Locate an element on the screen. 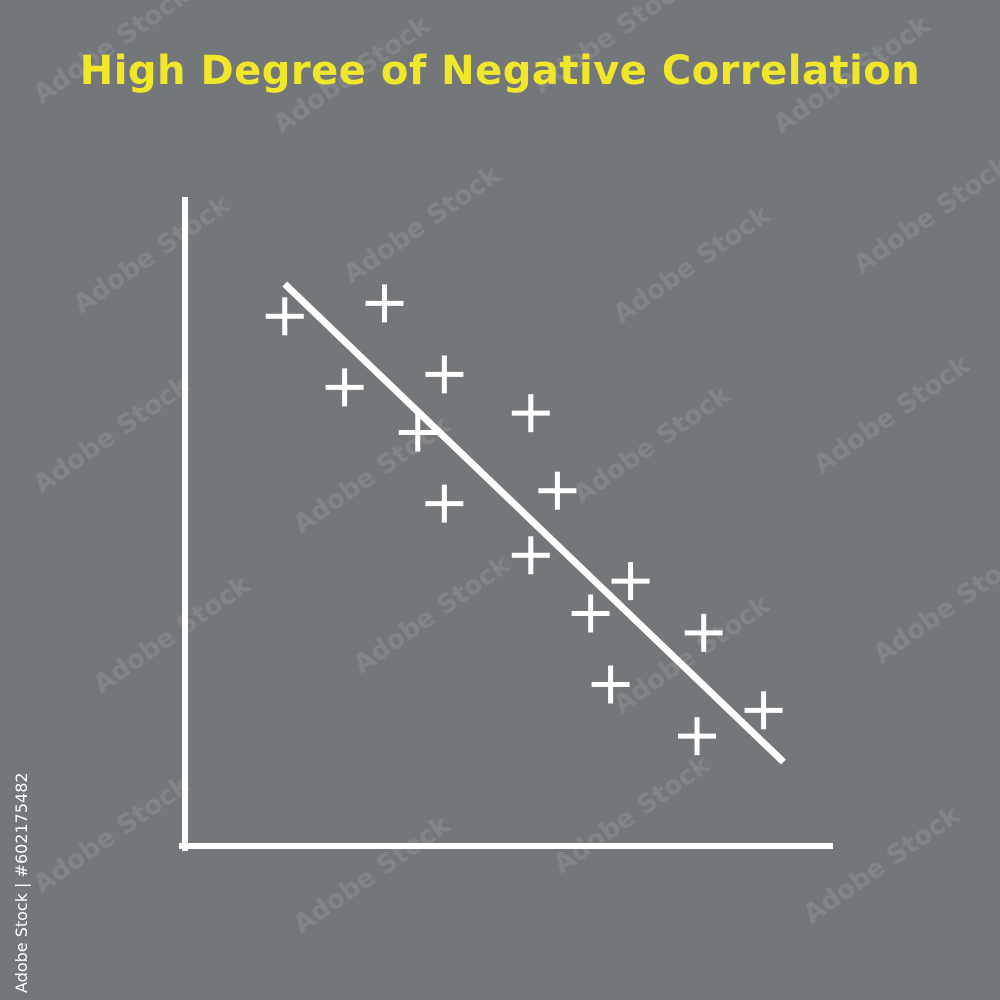  chart-title: High Degree of Negative Correlation is located at coordinates (500, 71).